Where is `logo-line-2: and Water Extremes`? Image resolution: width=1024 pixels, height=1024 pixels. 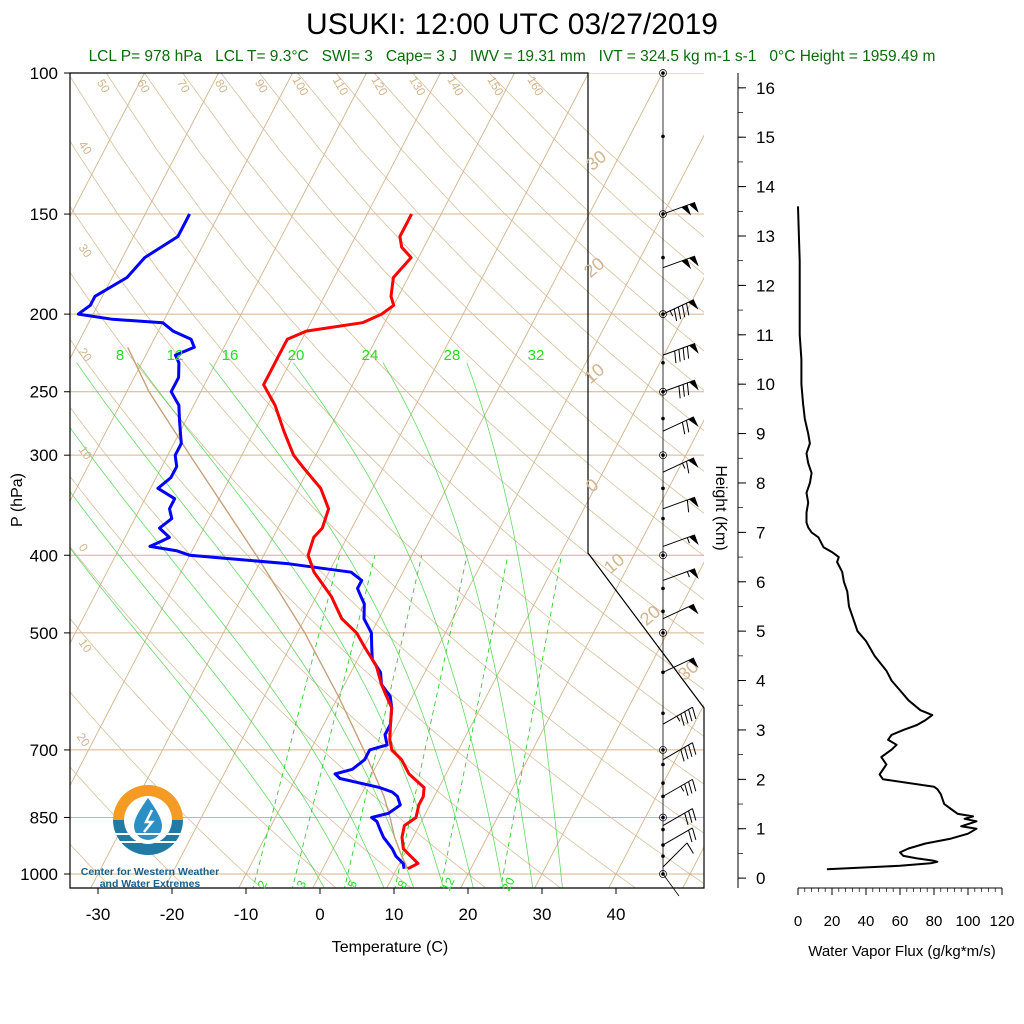
logo-line-2: and Water Extremes is located at coordinates (150, 884).